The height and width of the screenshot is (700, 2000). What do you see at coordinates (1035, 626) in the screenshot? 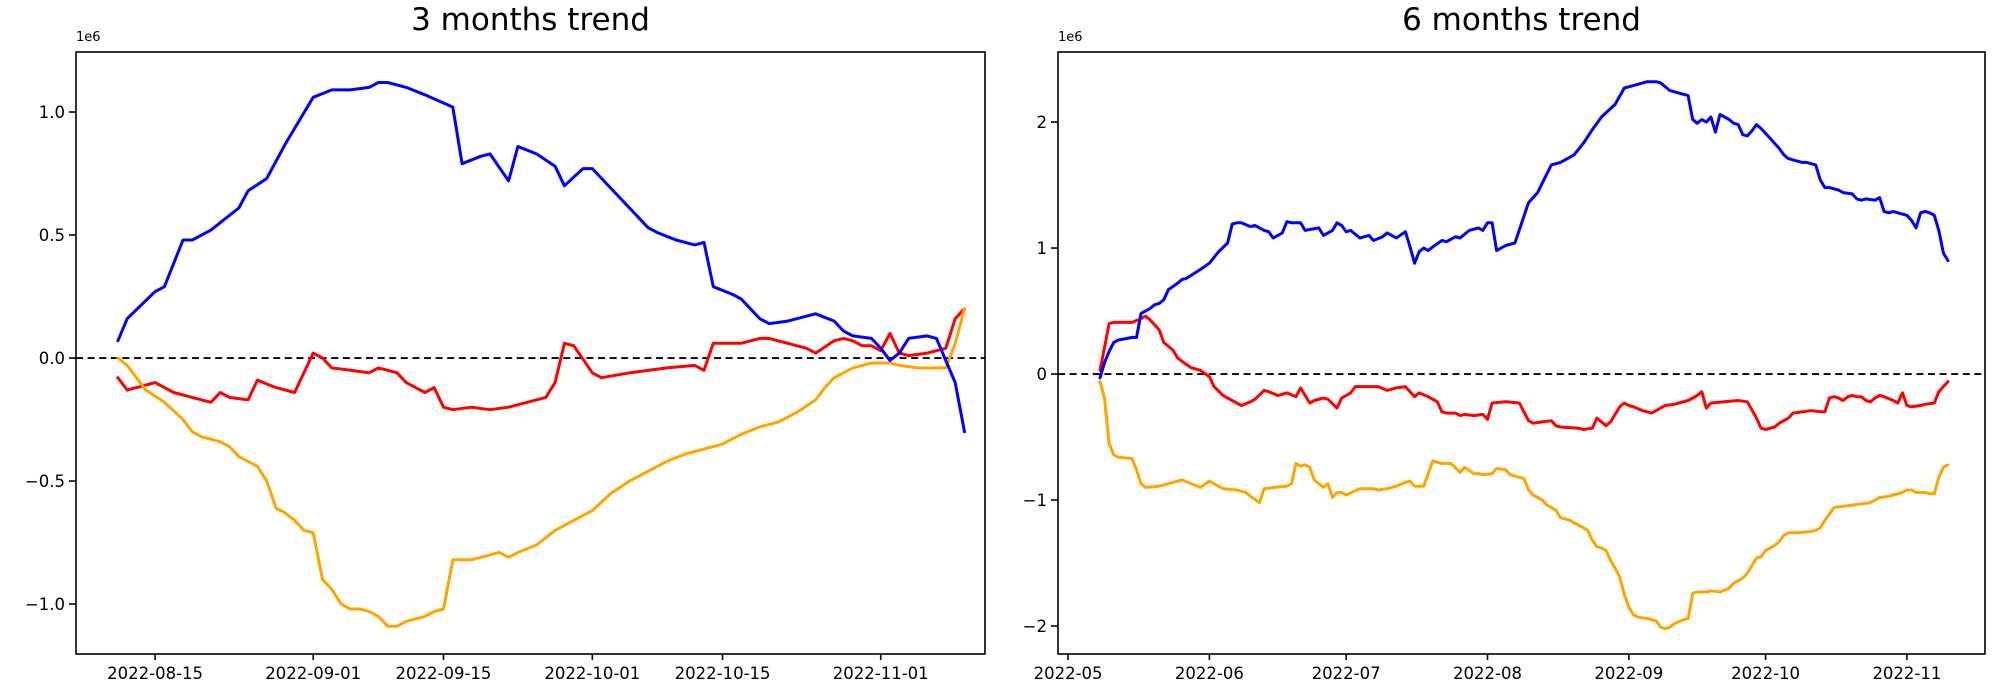
I see `y-tick-label: −2` at bounding box center [1035, 626].